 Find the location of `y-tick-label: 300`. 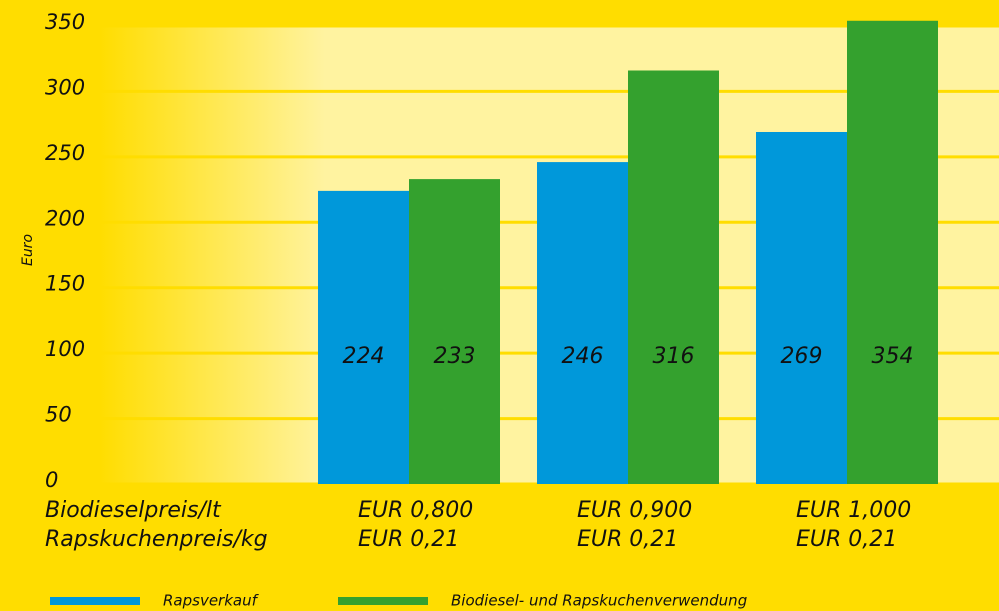

y-tick-label: 300 is located at coordinates (65, 87).